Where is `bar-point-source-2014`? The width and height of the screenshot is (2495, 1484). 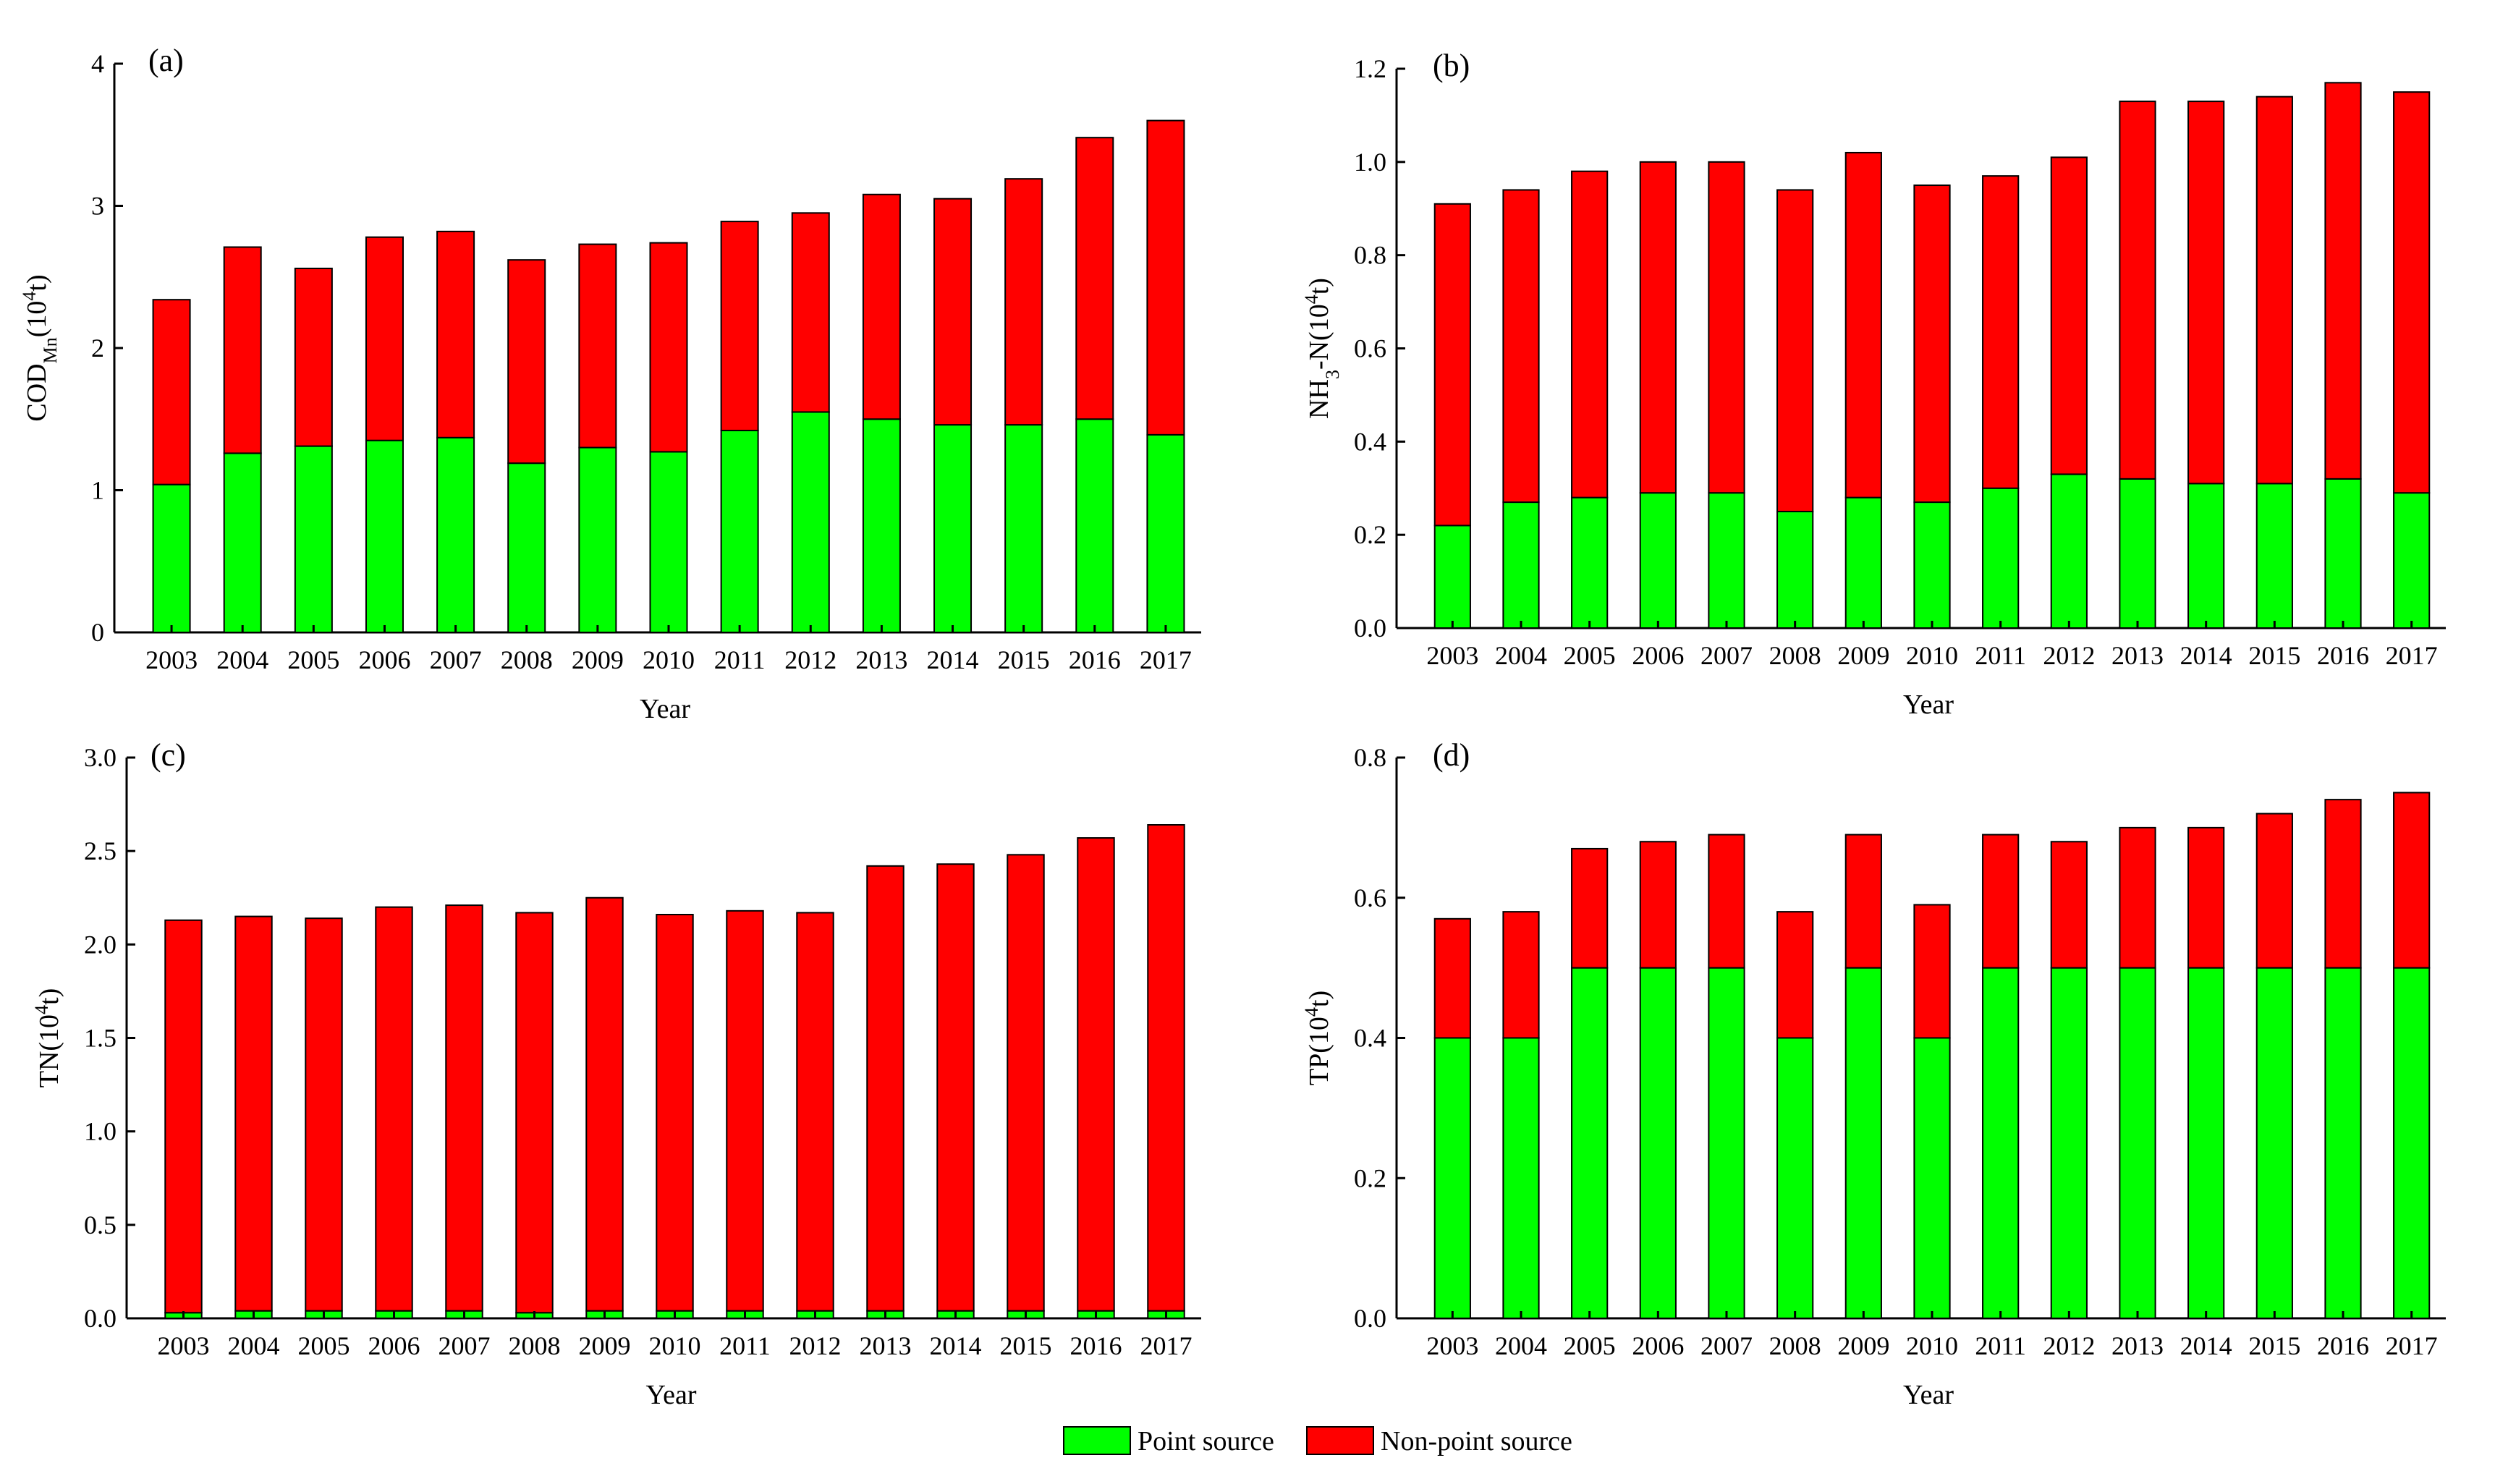
bar-point-source-2014 is located at coordinates (2206, 556).